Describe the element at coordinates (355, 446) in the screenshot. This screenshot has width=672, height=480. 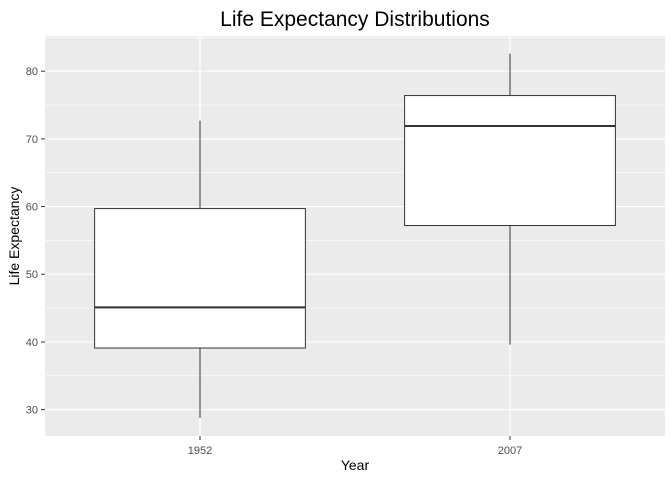
I see `x-axis-ticks: 1952 2007` at that location.